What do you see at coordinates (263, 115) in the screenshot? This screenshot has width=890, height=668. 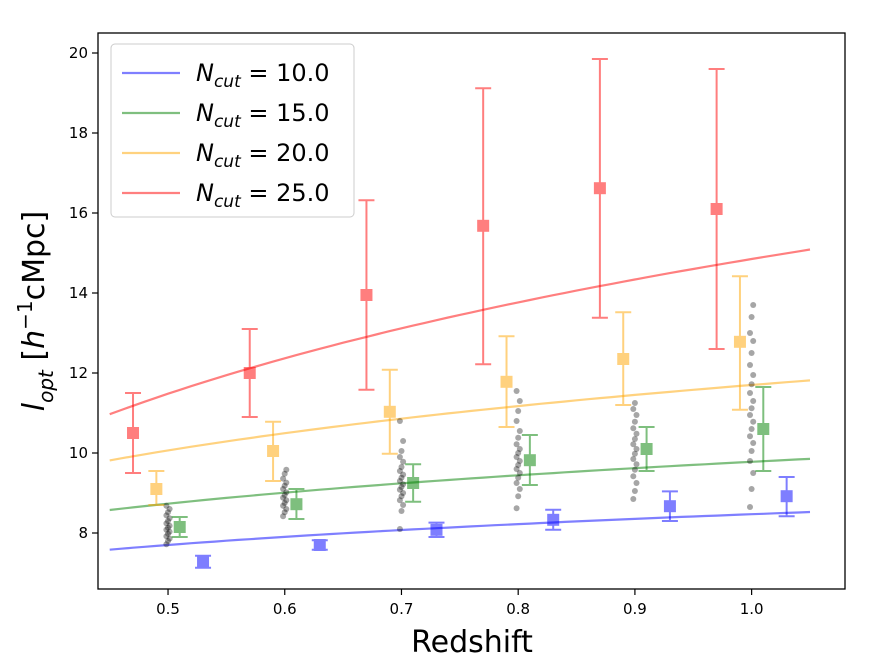 I see `legend-label-2: Ncut = 15.0` at bounding box center [263, 115].